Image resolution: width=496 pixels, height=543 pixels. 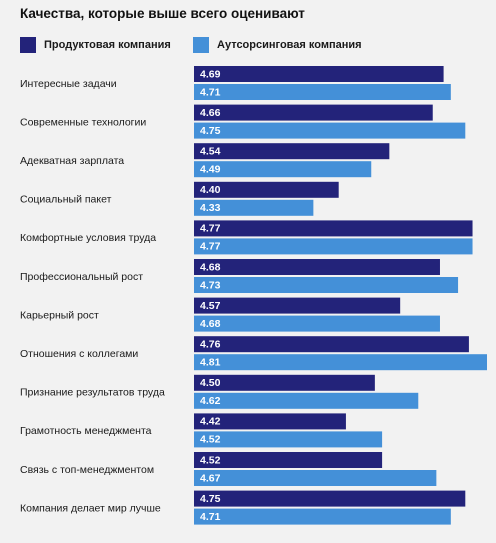 I want to click on data-label: 4.62, so click(x=210, y=401).